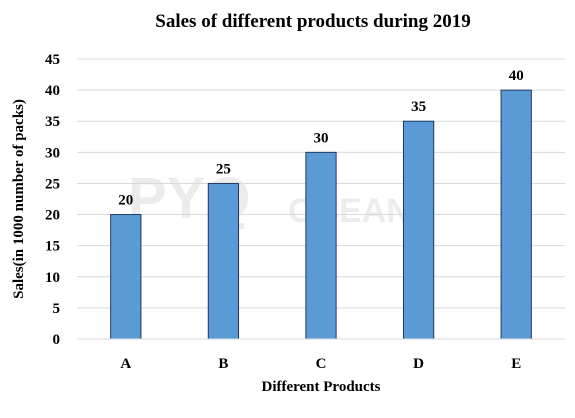  What do you see at coordinates (223, 261) in the screenshot?
I see `bar-b` at bounding box center [223, 261].